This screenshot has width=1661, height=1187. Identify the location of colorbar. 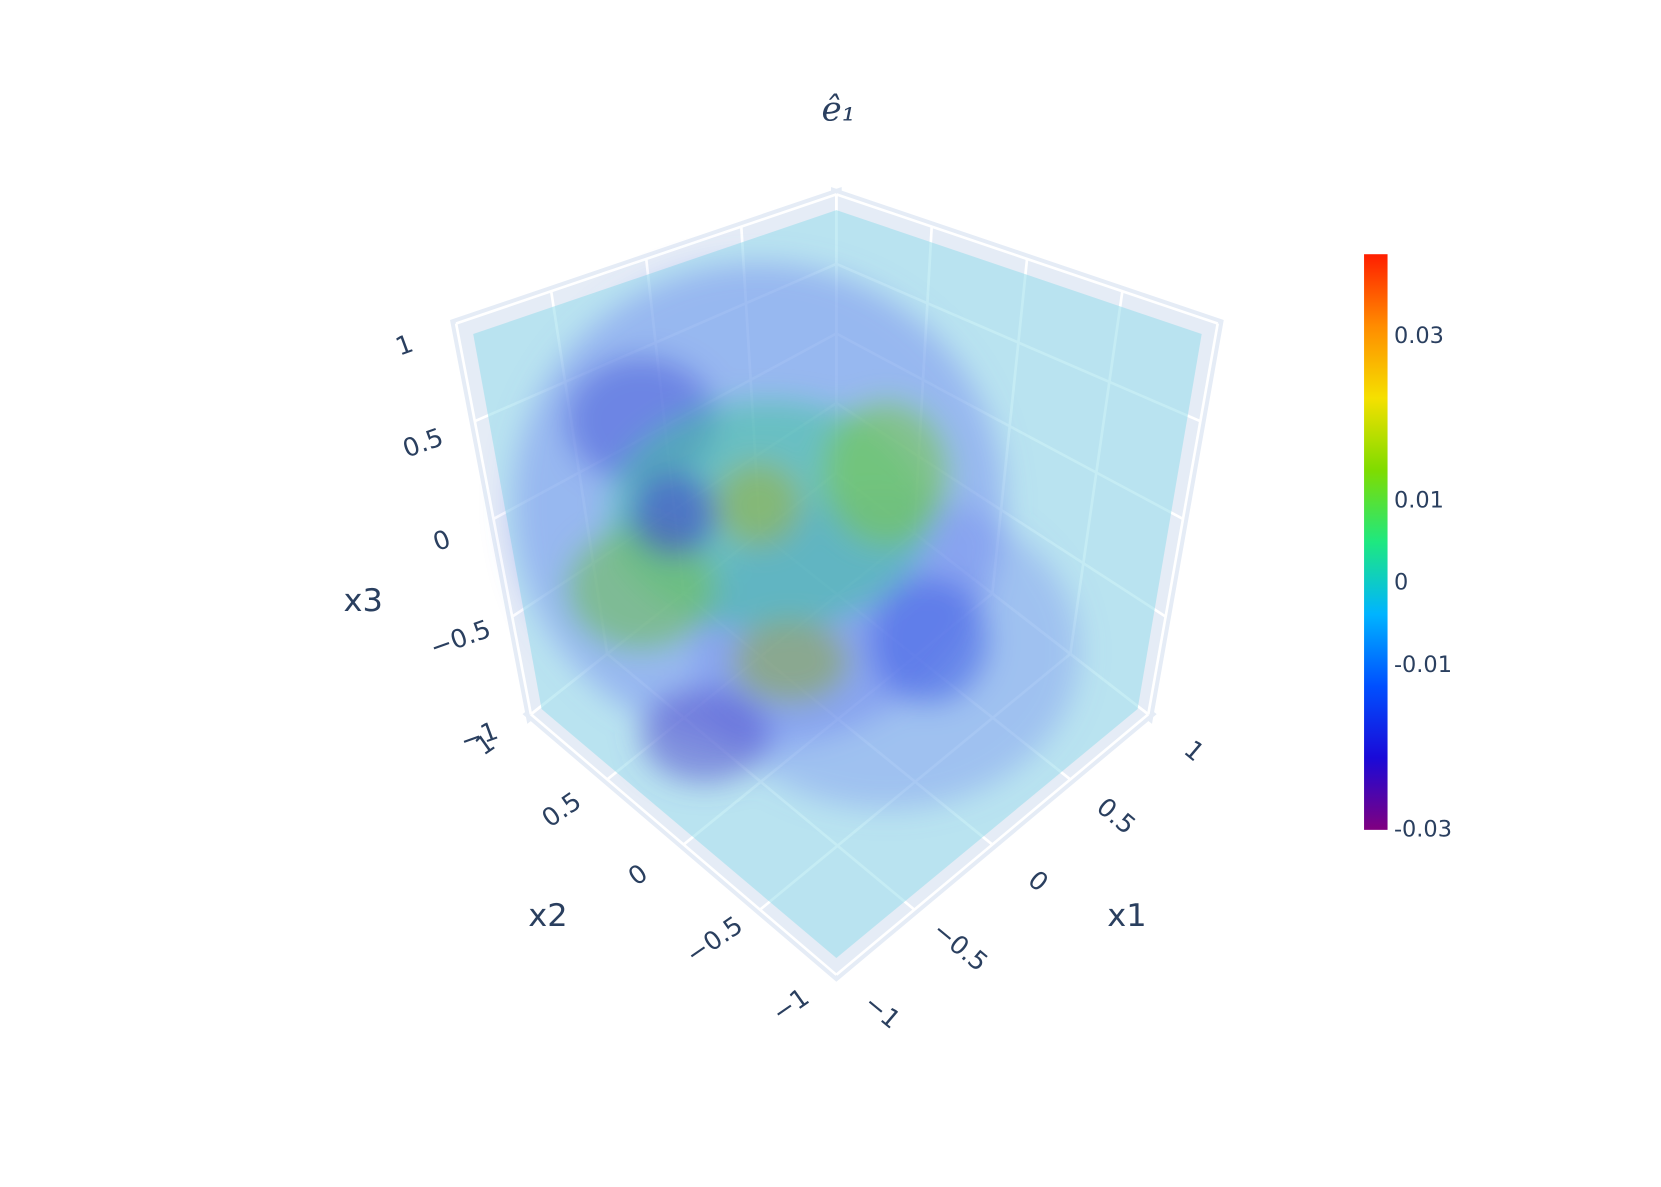
(1376, 542).